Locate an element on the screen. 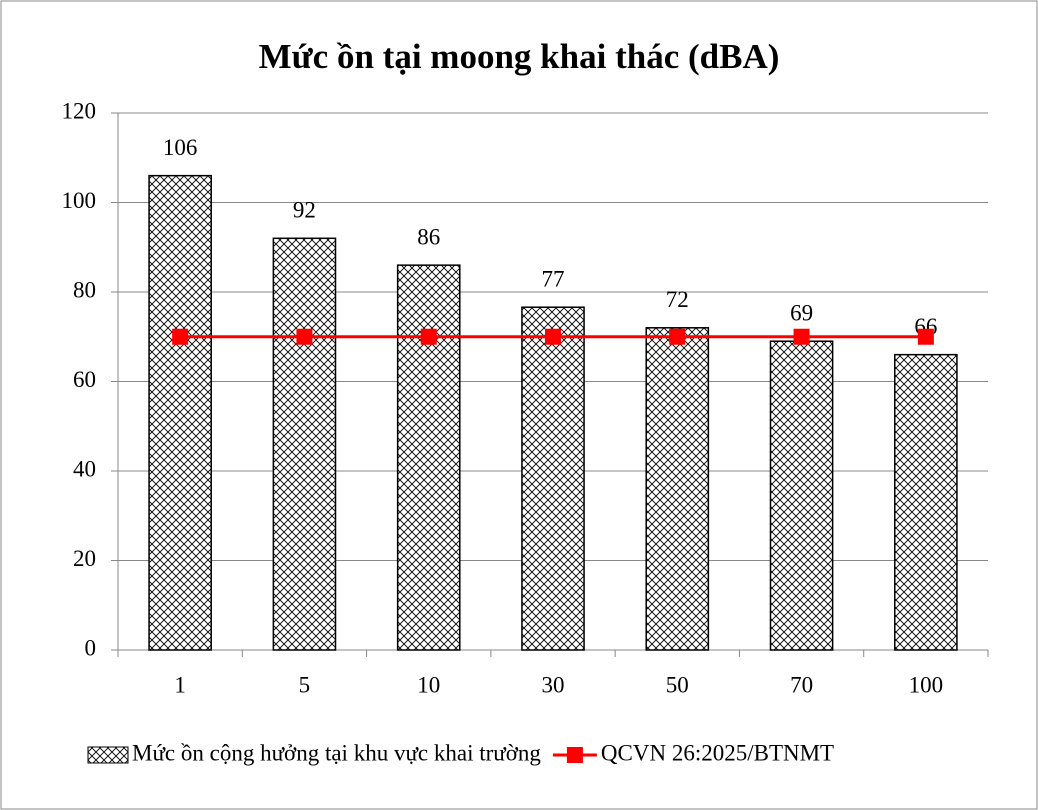 Image resolution: width=1038 pixels, height=810 pixels. x-tick-label: 70 is located at coordinates (801, 684).